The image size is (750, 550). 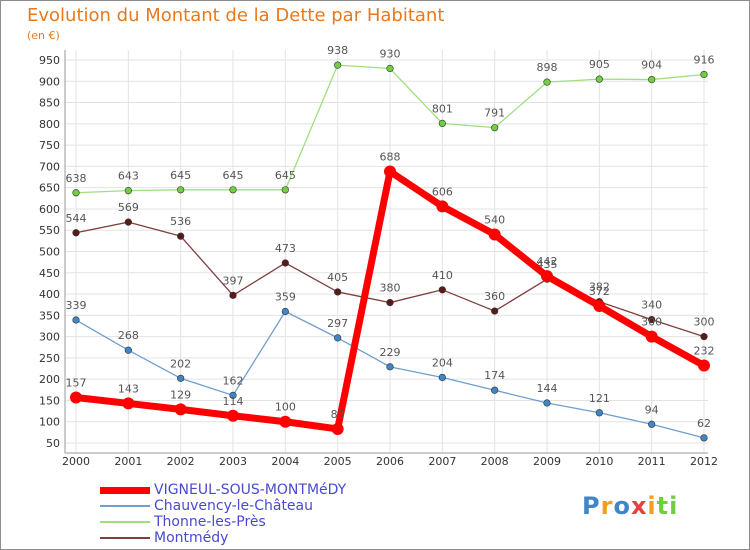 What do you see at coordinates (233, 401) in the screenshot?
I see `data-label: 114` at bounding box center [233, 401].